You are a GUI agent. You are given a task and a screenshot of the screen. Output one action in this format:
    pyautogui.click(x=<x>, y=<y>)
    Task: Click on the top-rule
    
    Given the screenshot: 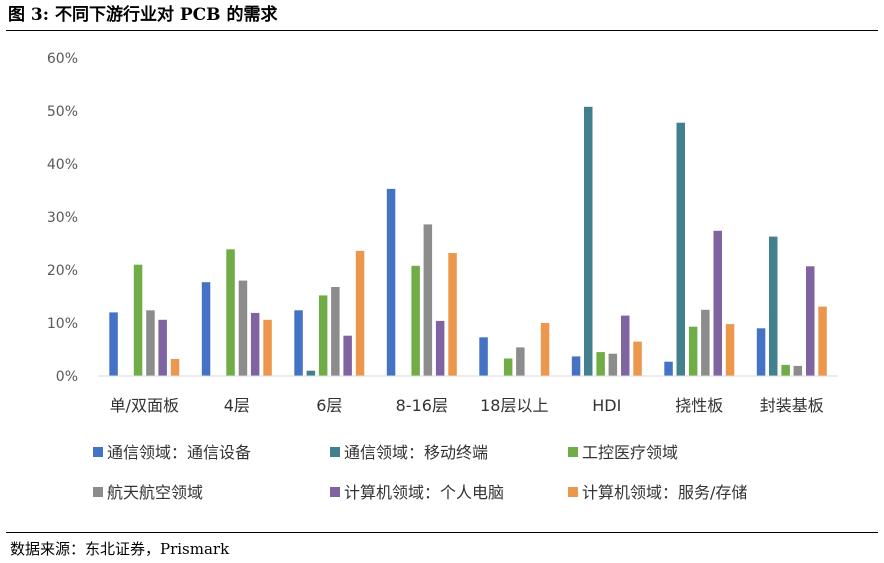 What is the action you would take?
    pyautogui.click(x=442, y=30)
    